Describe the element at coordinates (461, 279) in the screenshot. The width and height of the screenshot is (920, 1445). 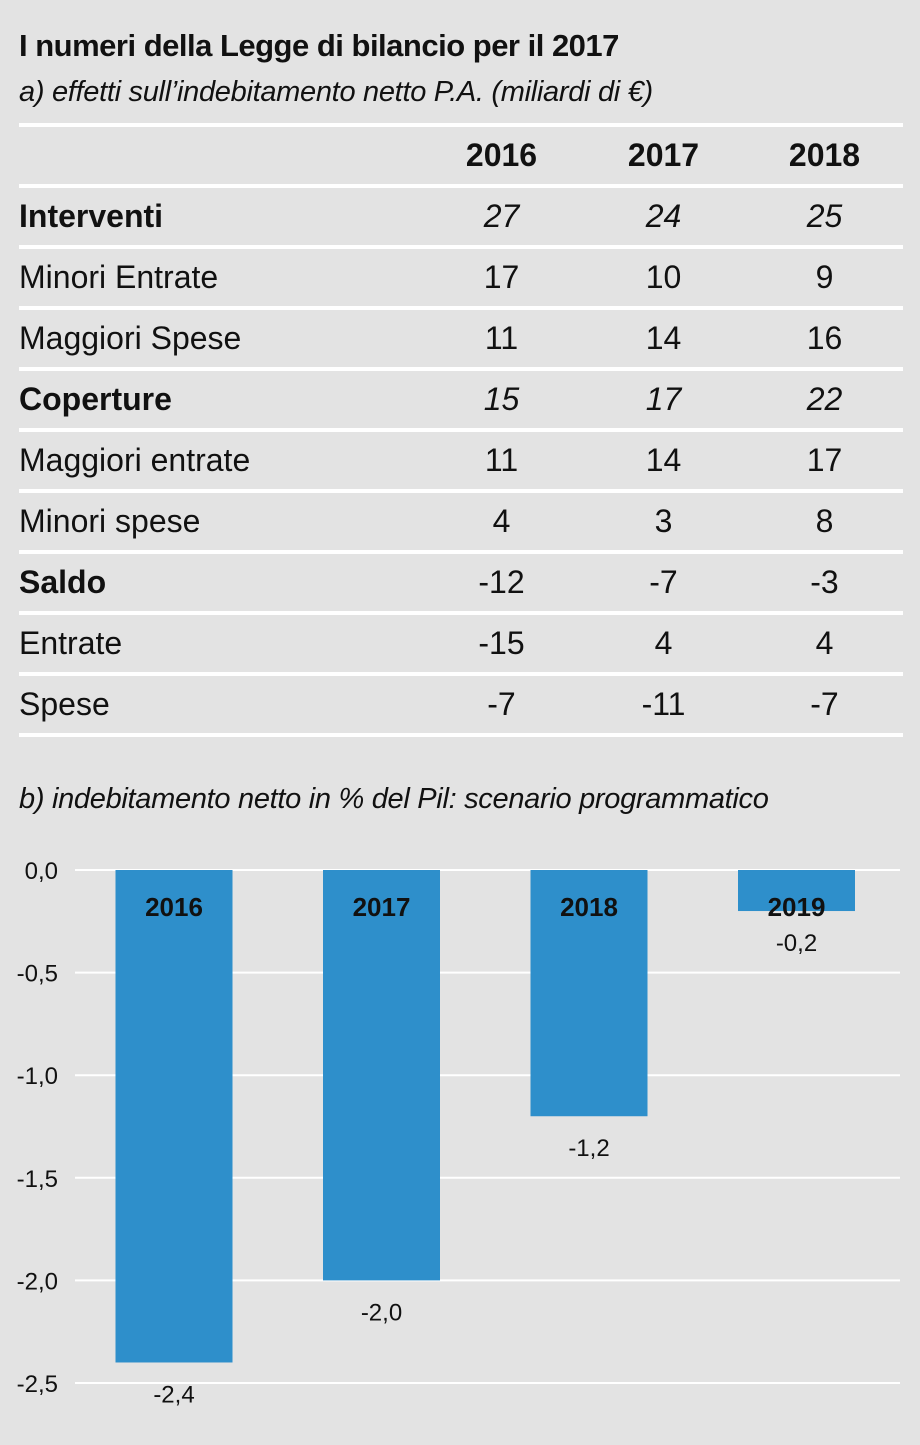
I see `table-row: Minori Entrate 17 10 9` at that location.